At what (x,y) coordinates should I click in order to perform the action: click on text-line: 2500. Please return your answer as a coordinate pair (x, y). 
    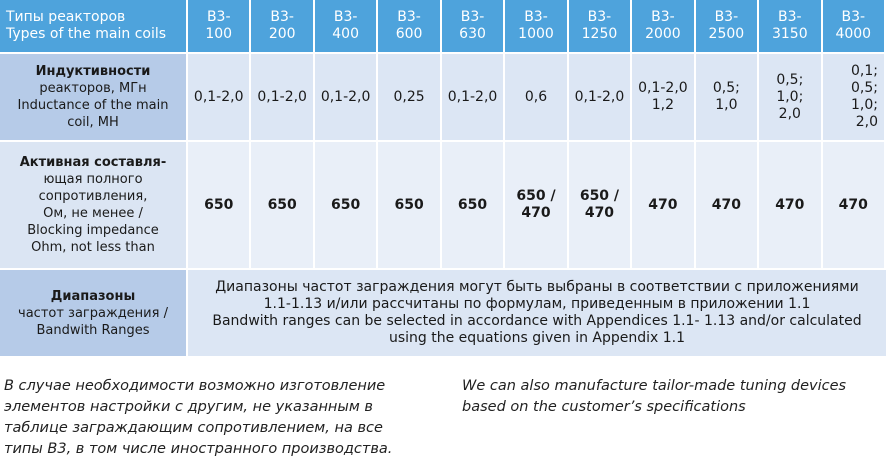
    Looking at the image, I should click on (726, 34).